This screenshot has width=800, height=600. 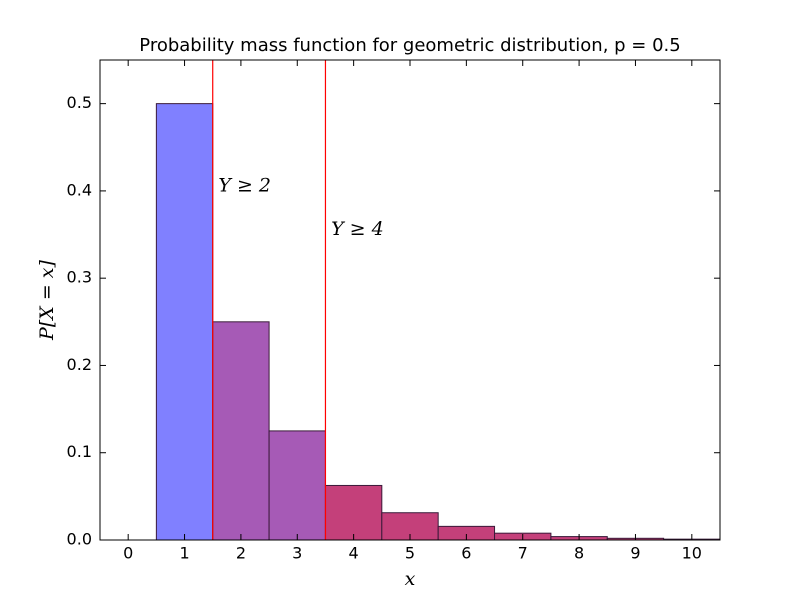 What do you see at coordinates (79, 364) in the screenshot?
I see `y-tick-label: 0.2` at bounding box center [79, 364].